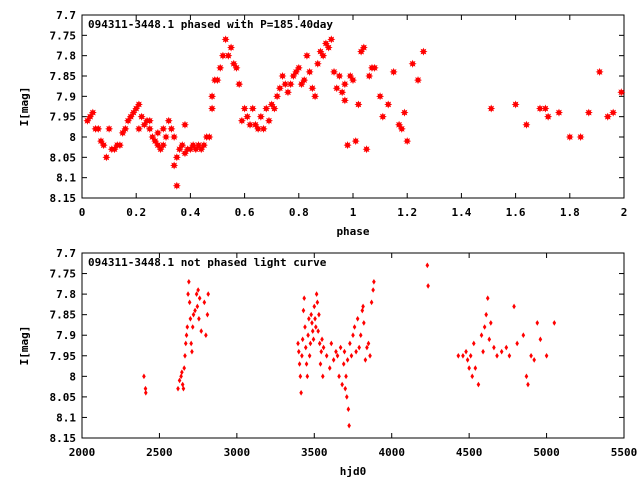 Image resolution: width=640 pixels, height=480 pixels. I want to click on x-tick-label: 0, so click(82, 212).